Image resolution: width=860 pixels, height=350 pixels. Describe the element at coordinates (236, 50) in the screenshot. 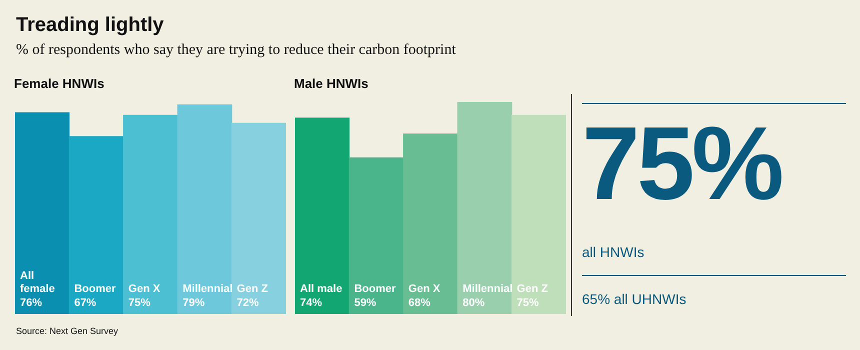

I see `text: % of respondents who say they are trying to reduce their carbon footprint` at that location.